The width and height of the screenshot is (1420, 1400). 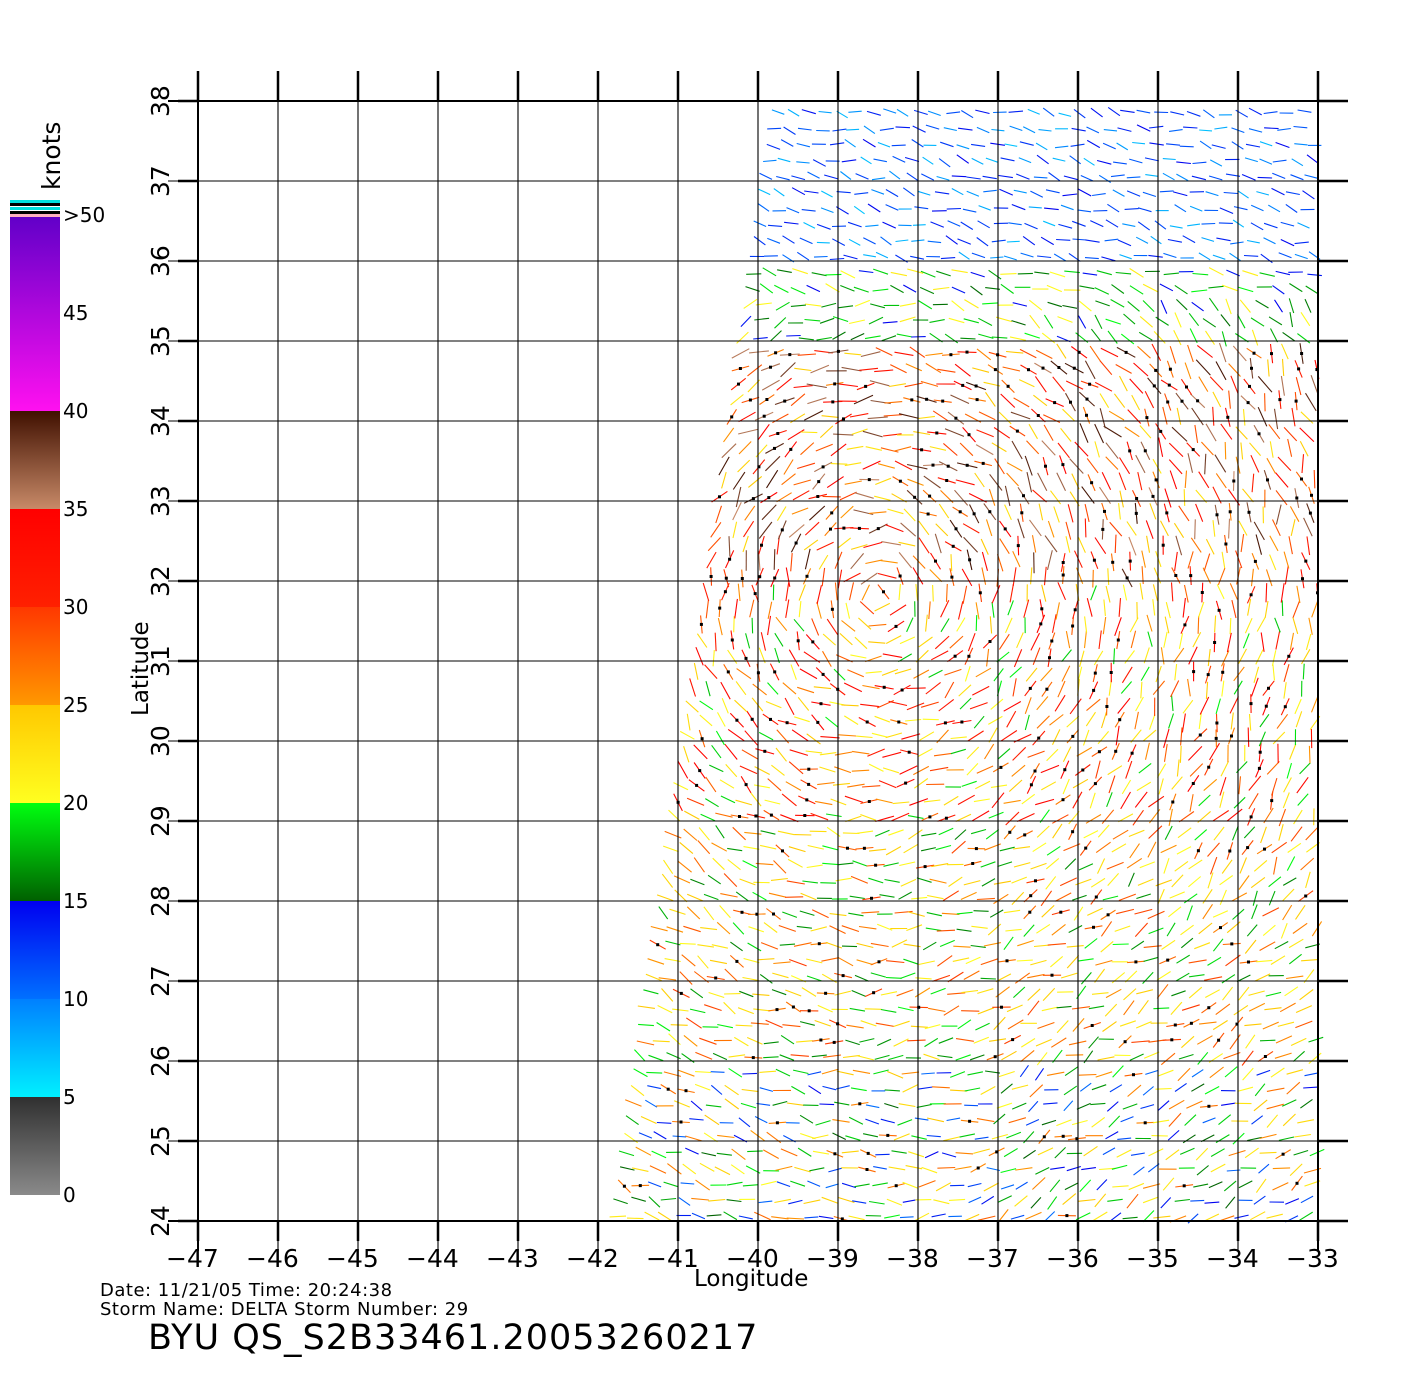 What do you see at coordinates (246, 1290) in the screenshot?
I see `date-time-line: Date: 11/21/05 Time: 20:24:38` at bounding box center [246, 1290].